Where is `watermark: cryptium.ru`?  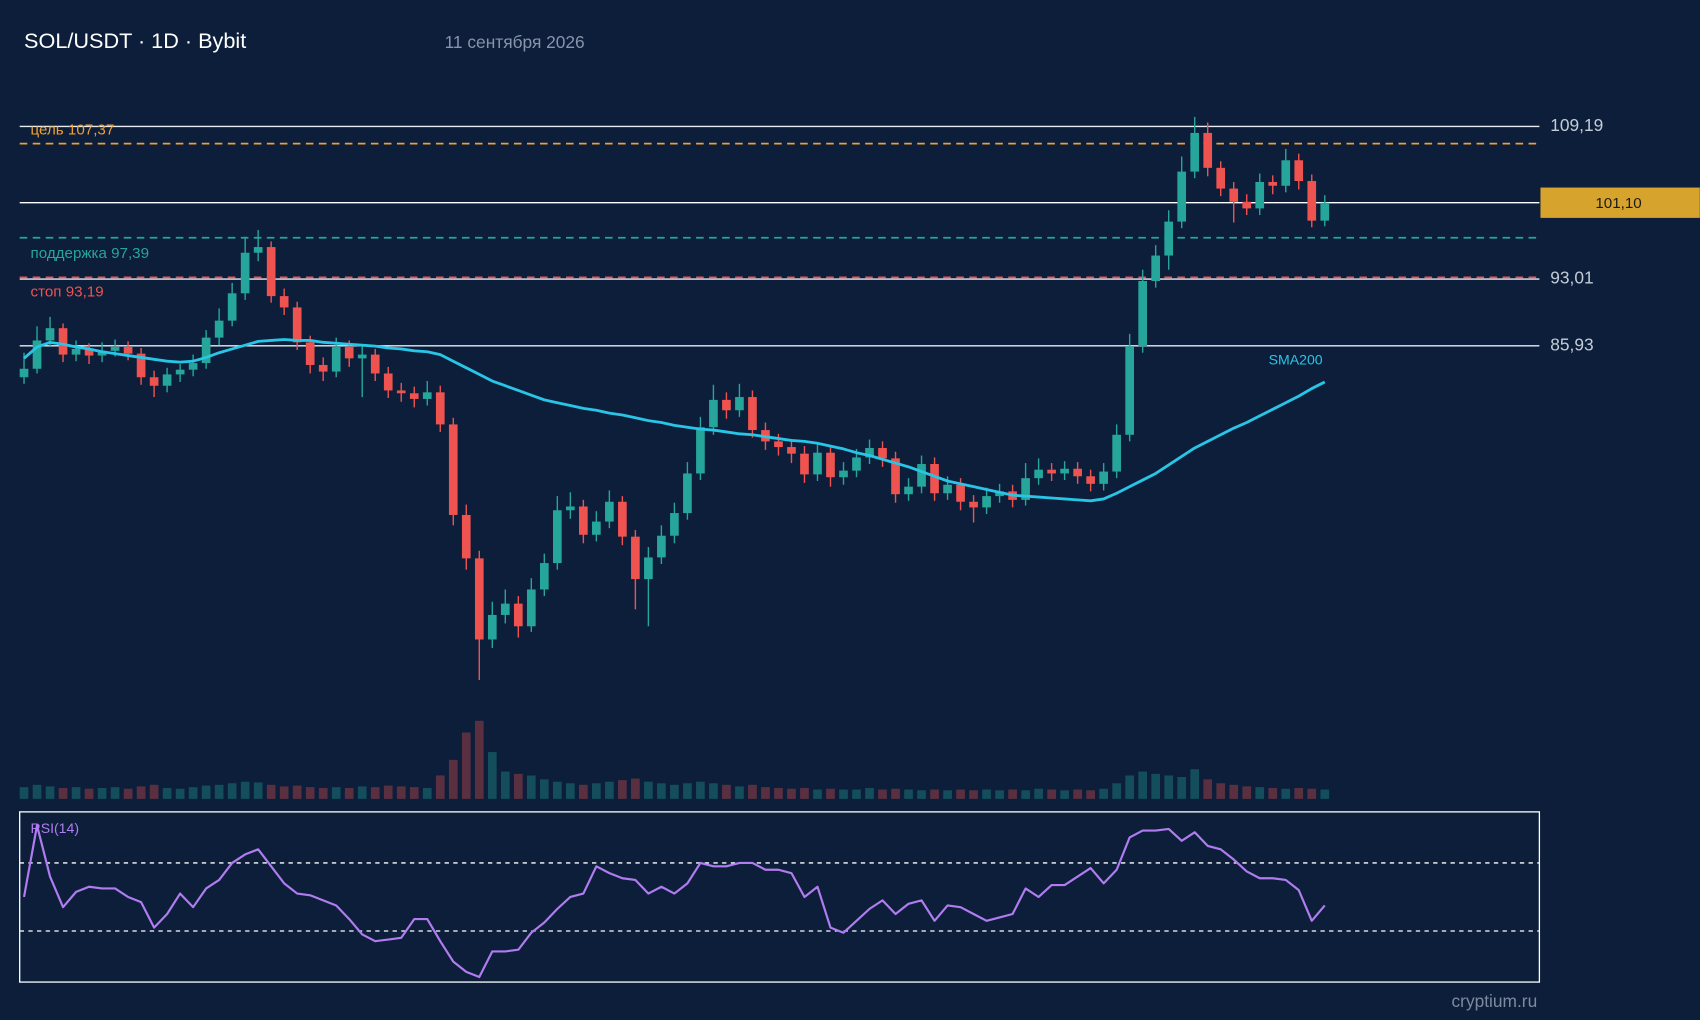
watermark: cryptium.ru is located at coordinates (1495, 1001).